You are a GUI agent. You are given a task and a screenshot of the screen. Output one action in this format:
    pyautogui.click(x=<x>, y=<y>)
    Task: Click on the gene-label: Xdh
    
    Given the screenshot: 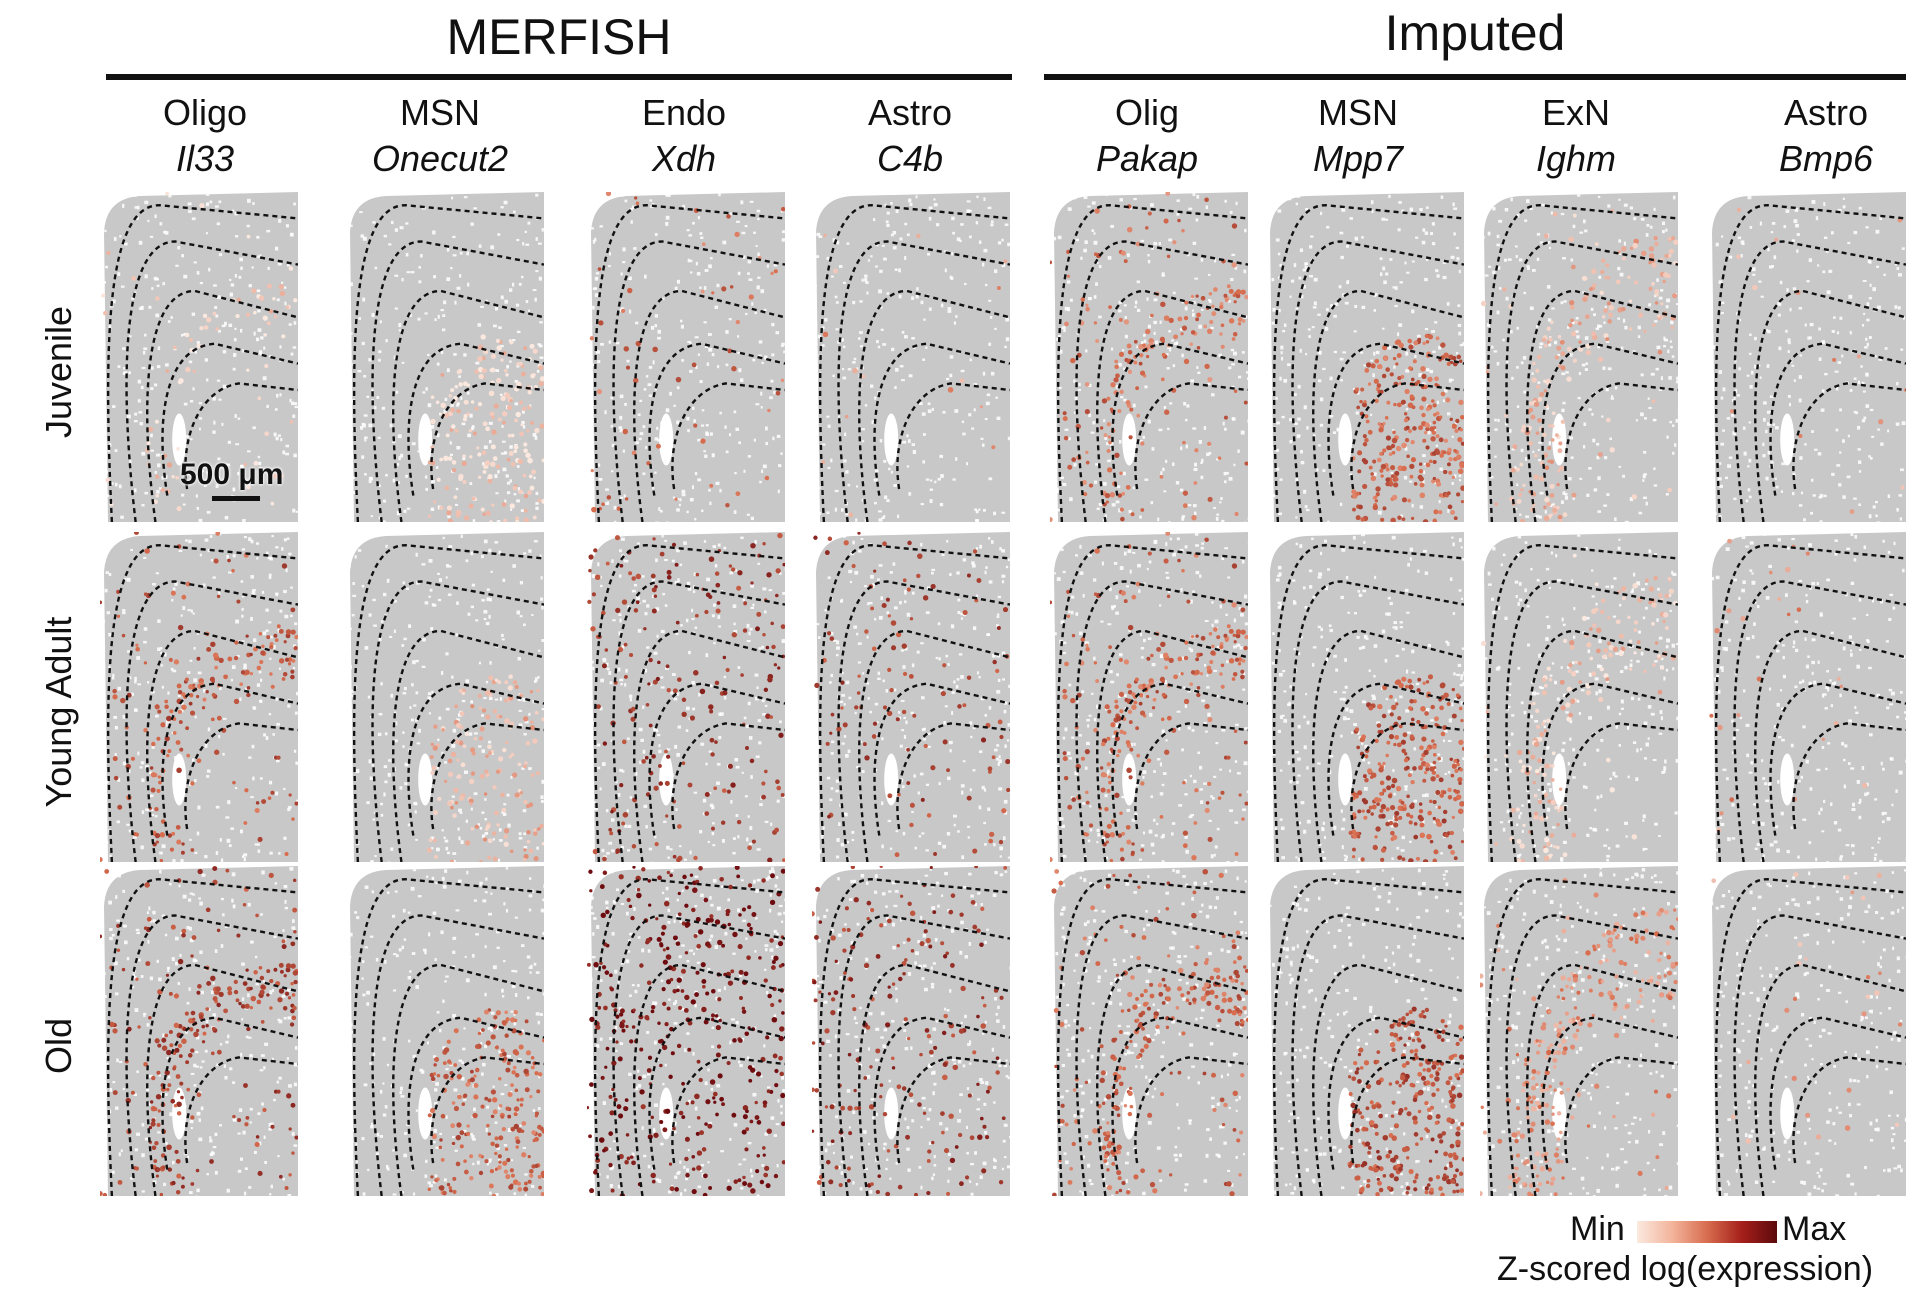 What is the action you would take?
    pyautogui.click(x=684, y=159)
    